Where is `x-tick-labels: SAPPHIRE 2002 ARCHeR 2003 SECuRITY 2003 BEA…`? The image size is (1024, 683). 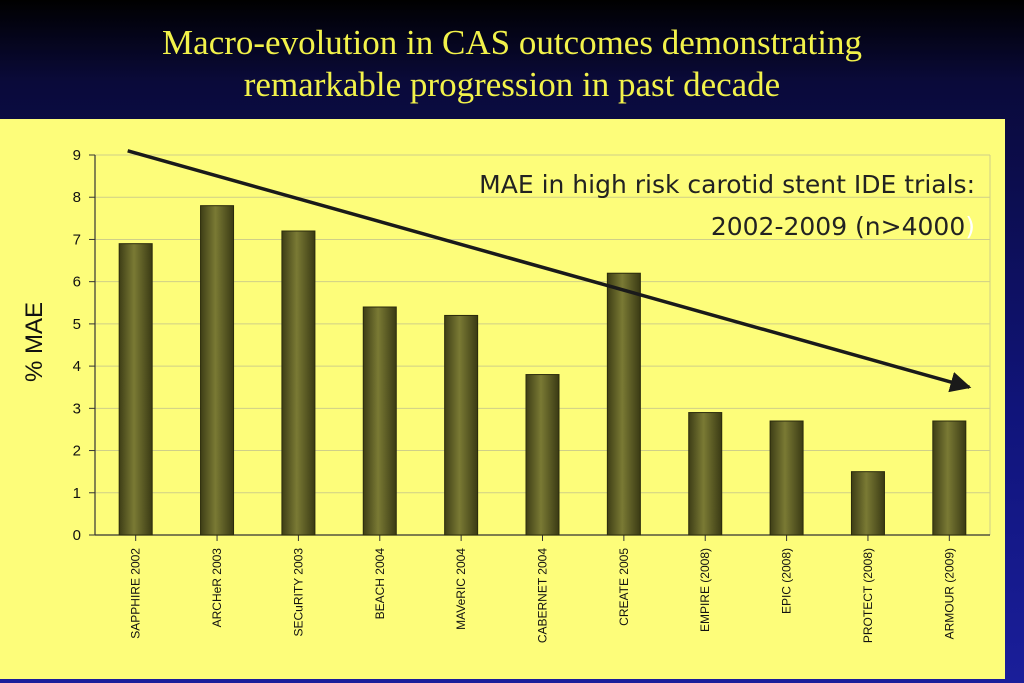
x-tick-labels: SAPPHIRE 2002 ARCHeR 2003 SECuRITY 2003 BEA… is located at coordinates (543, 595).